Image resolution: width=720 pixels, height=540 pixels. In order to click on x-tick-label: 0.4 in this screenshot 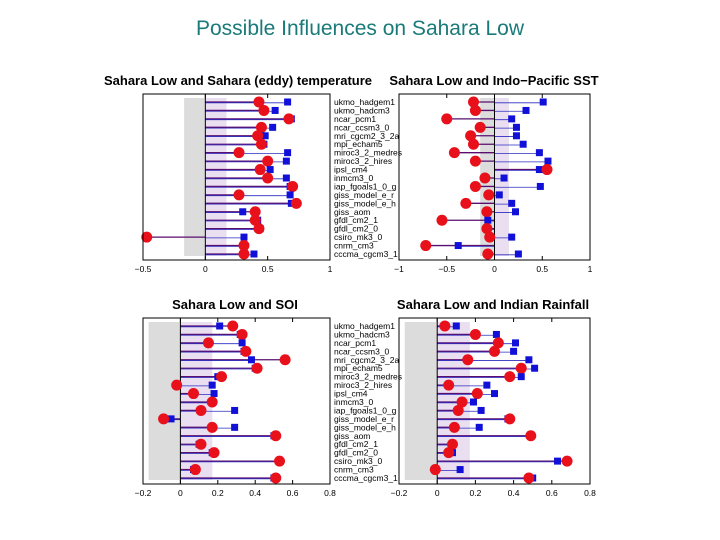, I will do `click(255, 493)`.